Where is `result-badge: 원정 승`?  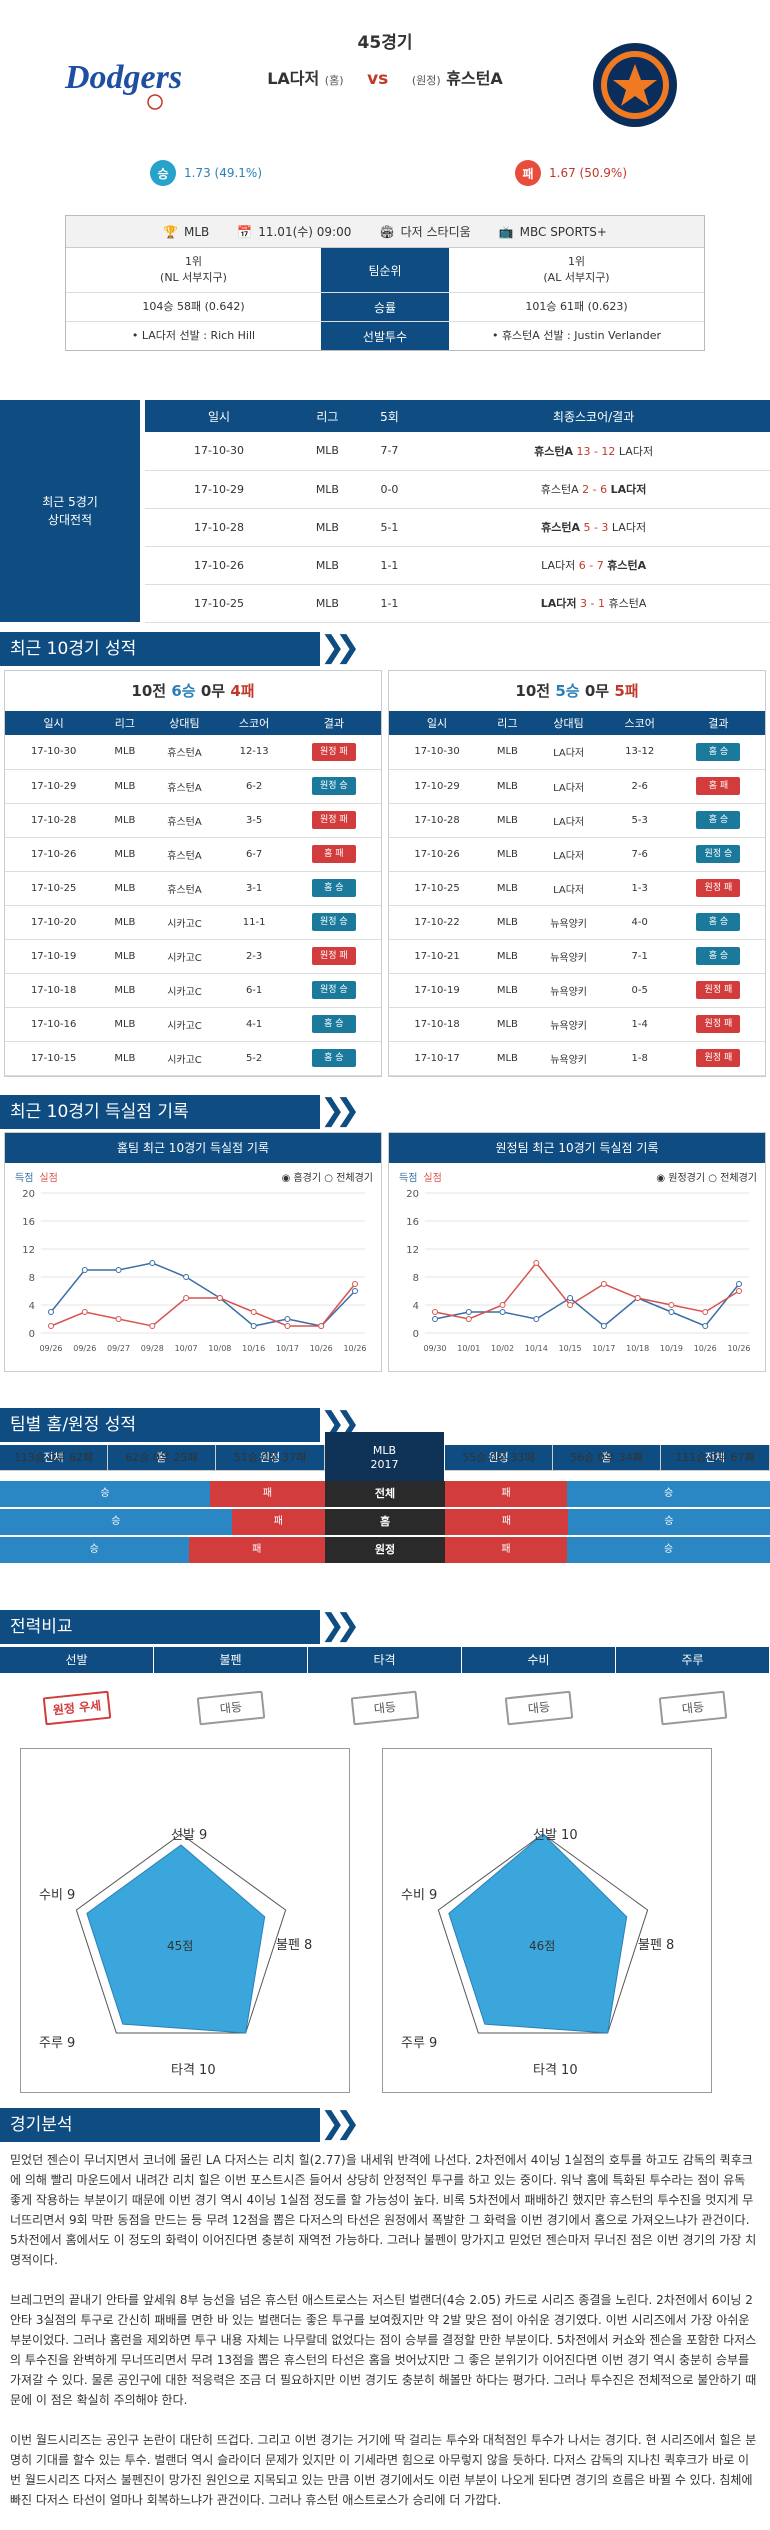
result-badge: 원정 승 is located at coordinates (333, 922).